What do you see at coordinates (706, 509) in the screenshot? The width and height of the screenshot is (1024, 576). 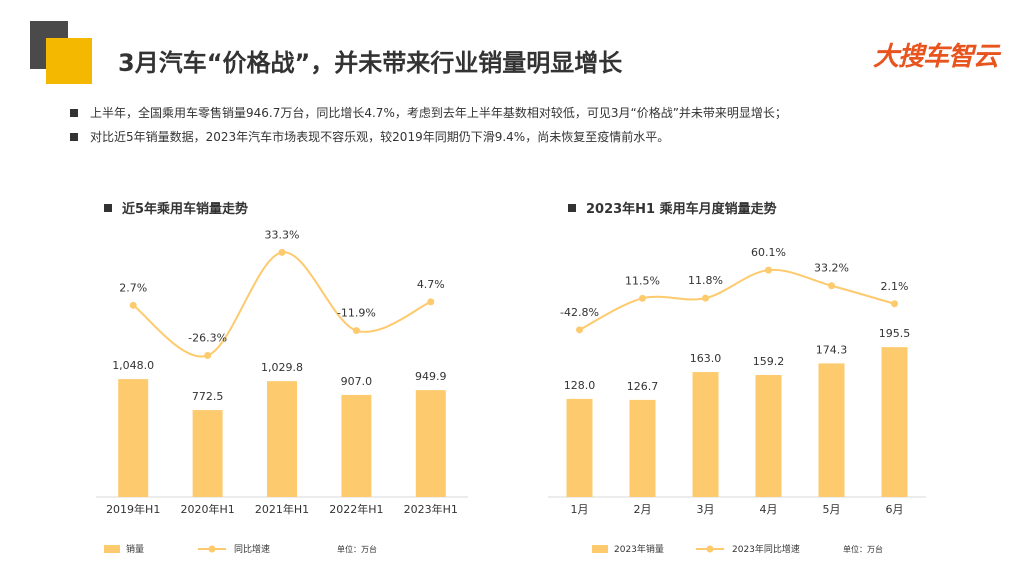 I see `x-tick-label: 3月` at bounding box center [706, 509].